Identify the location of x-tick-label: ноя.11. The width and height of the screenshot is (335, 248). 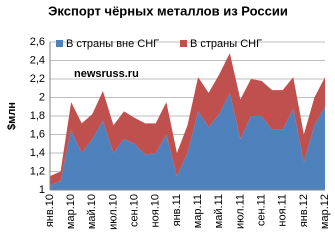
(283, 210).